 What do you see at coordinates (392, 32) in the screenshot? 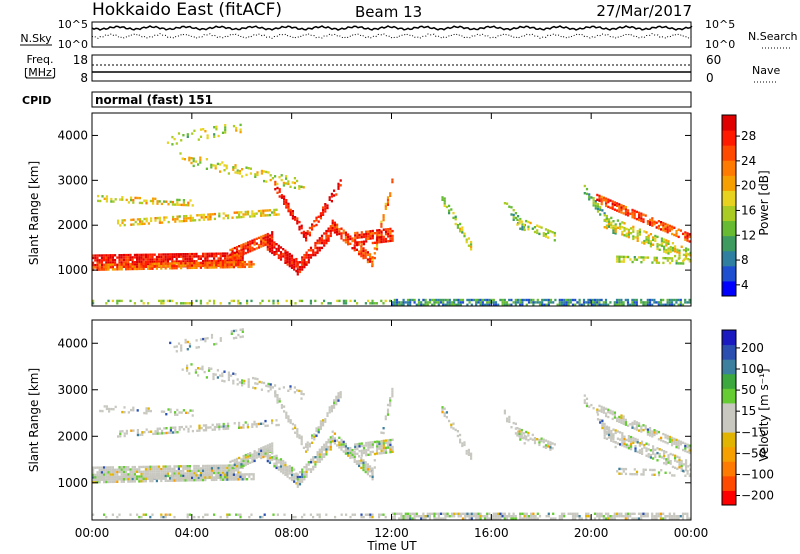
I see `noise-traces` at bounding box center [392, 32].